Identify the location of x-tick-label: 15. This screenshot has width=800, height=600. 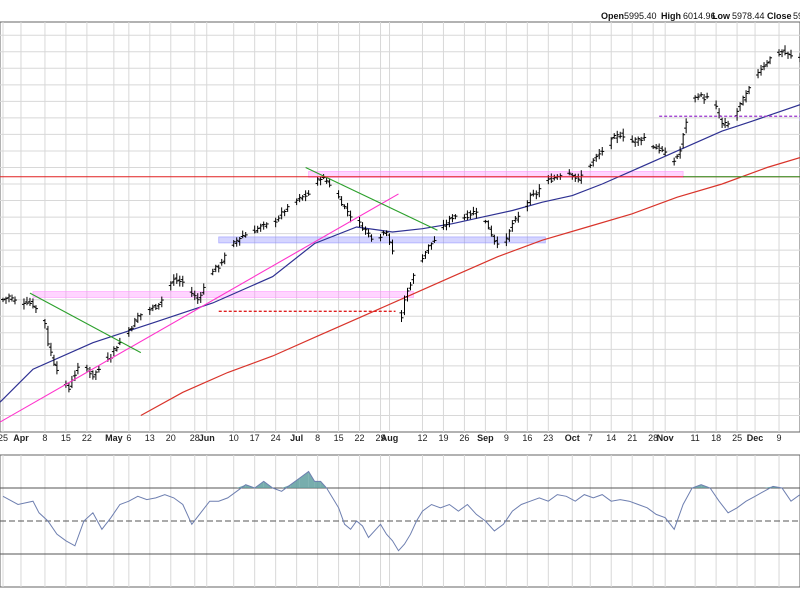
(66, 438).